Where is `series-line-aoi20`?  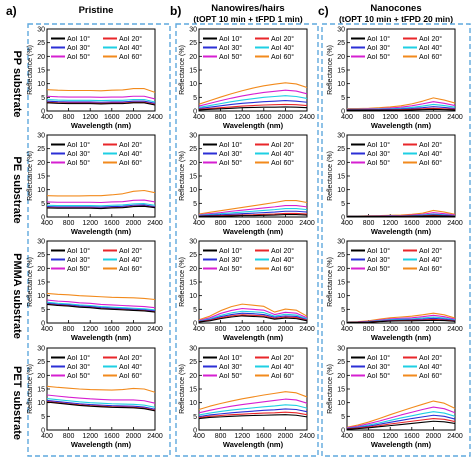 series-line-aoi20 is located at coordinates (253, 415).